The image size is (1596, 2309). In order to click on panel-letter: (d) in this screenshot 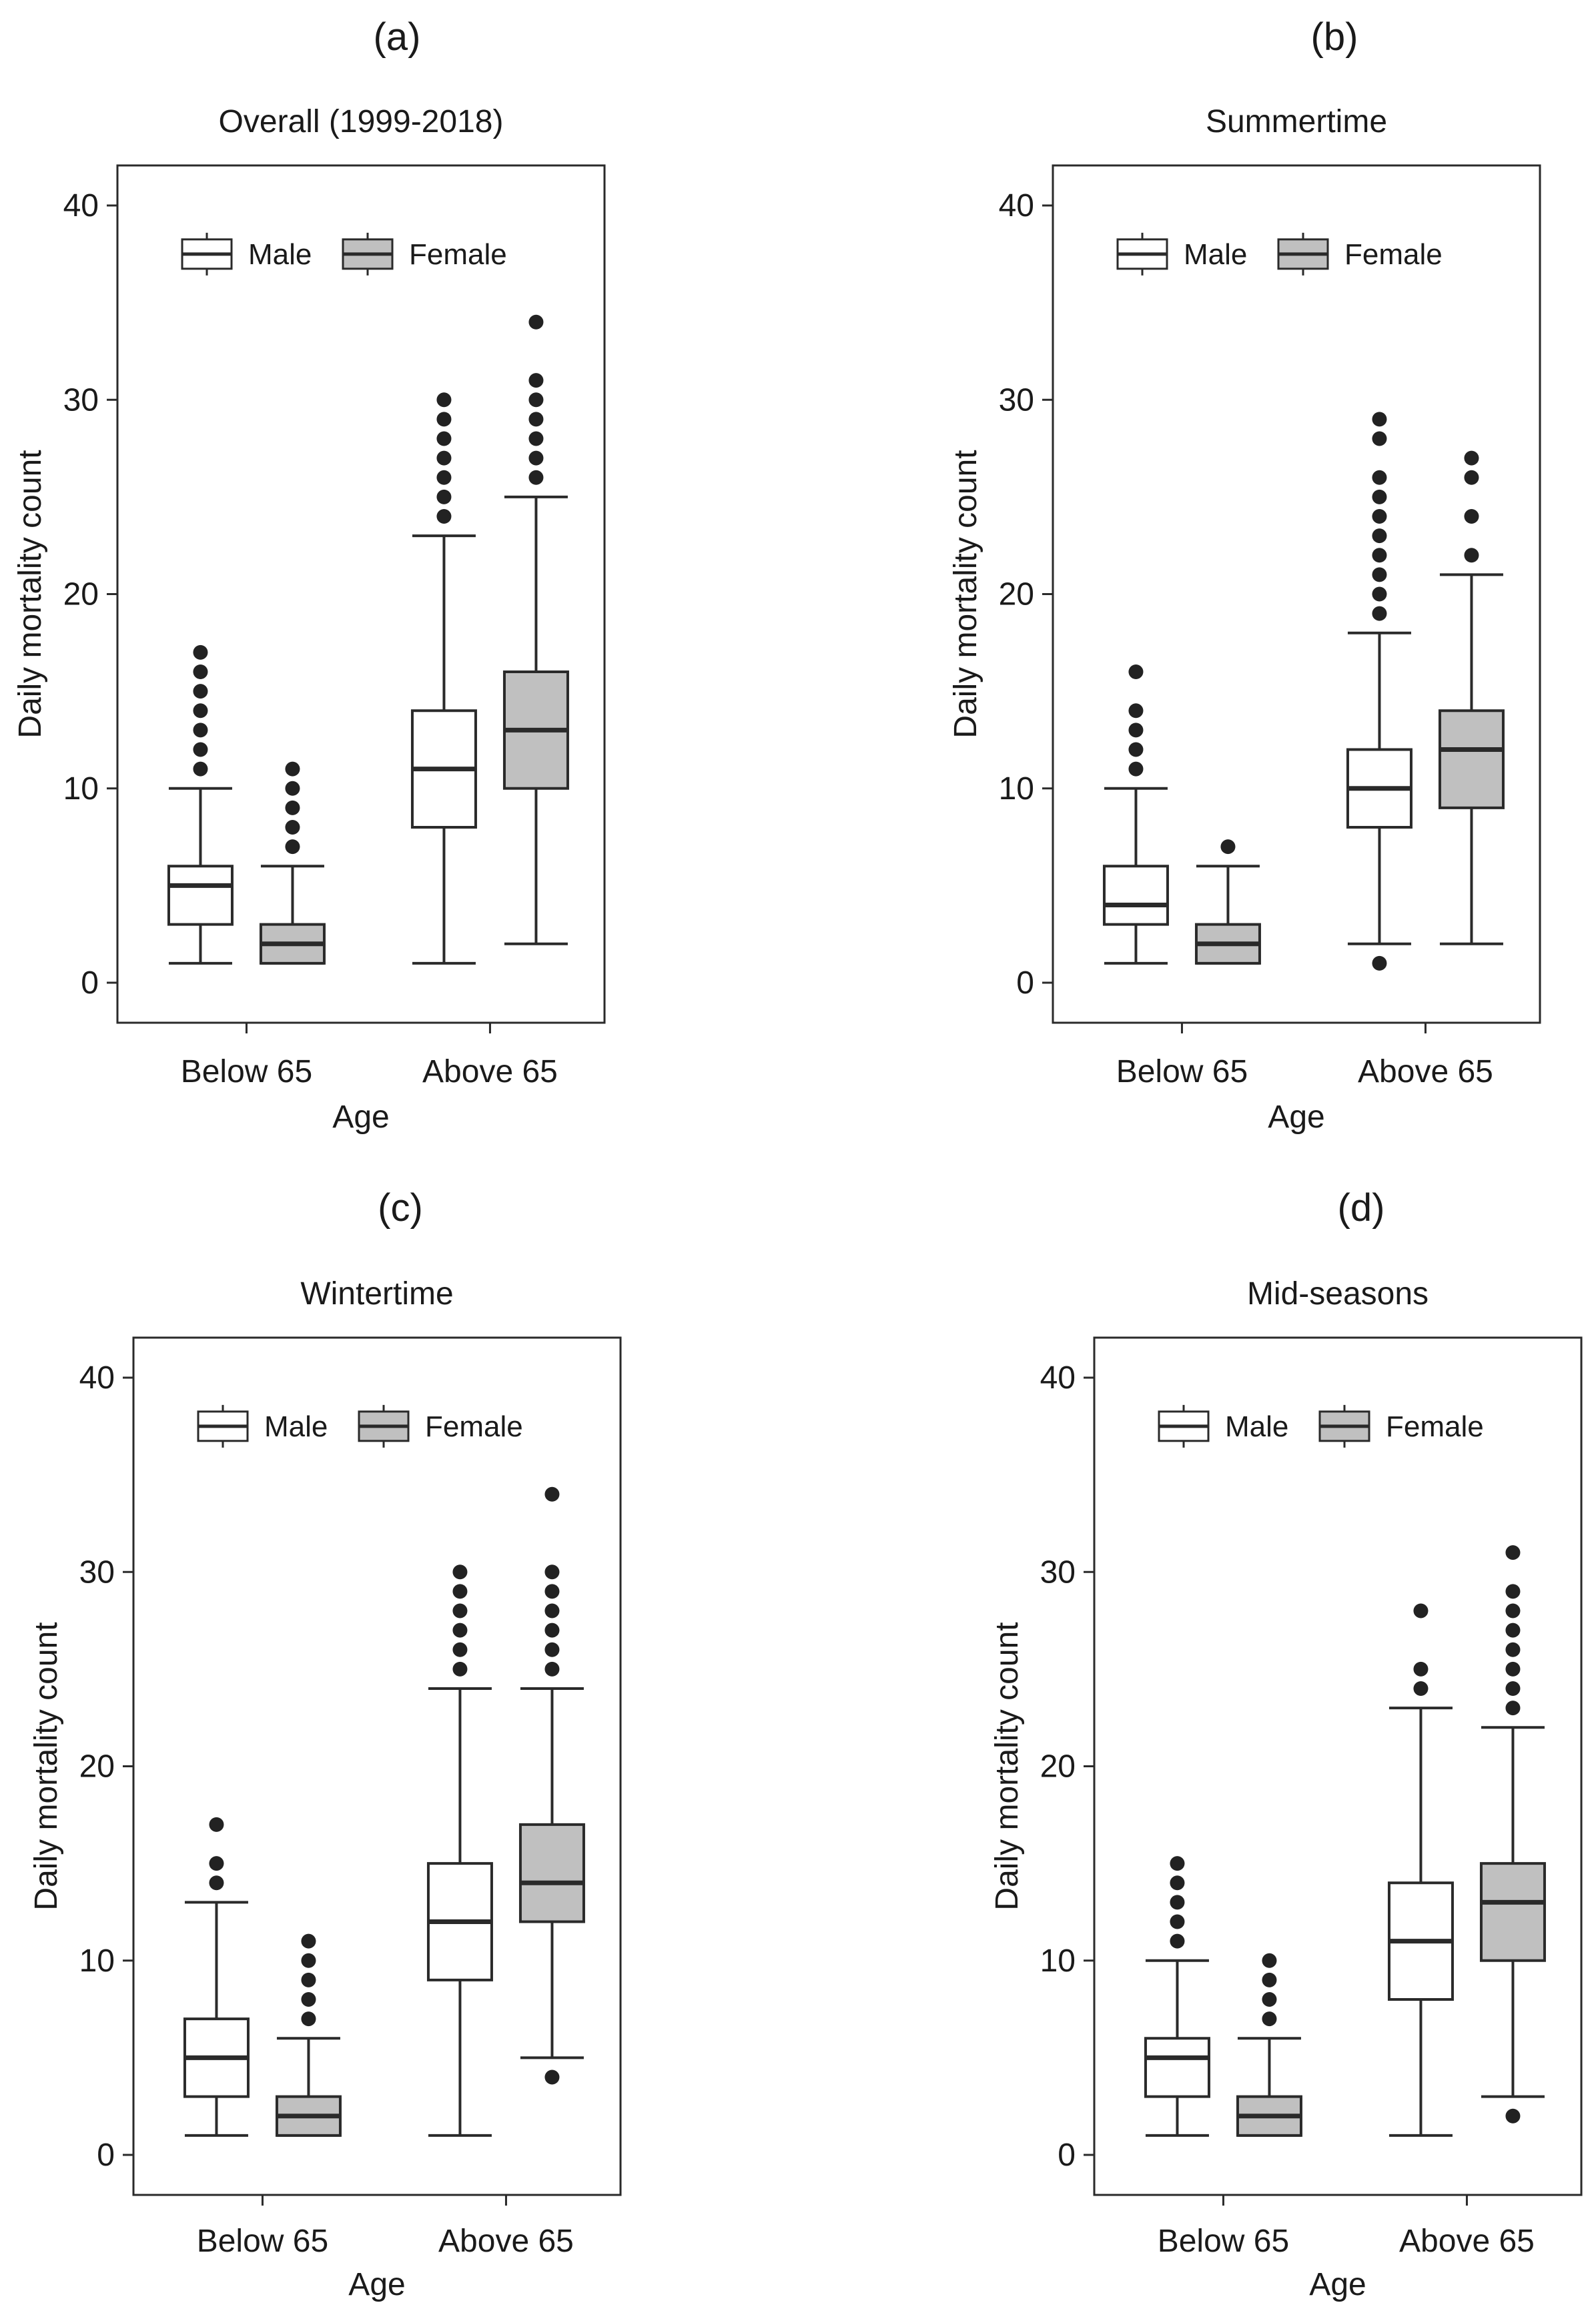, I will do `click(1361, 1208)`.